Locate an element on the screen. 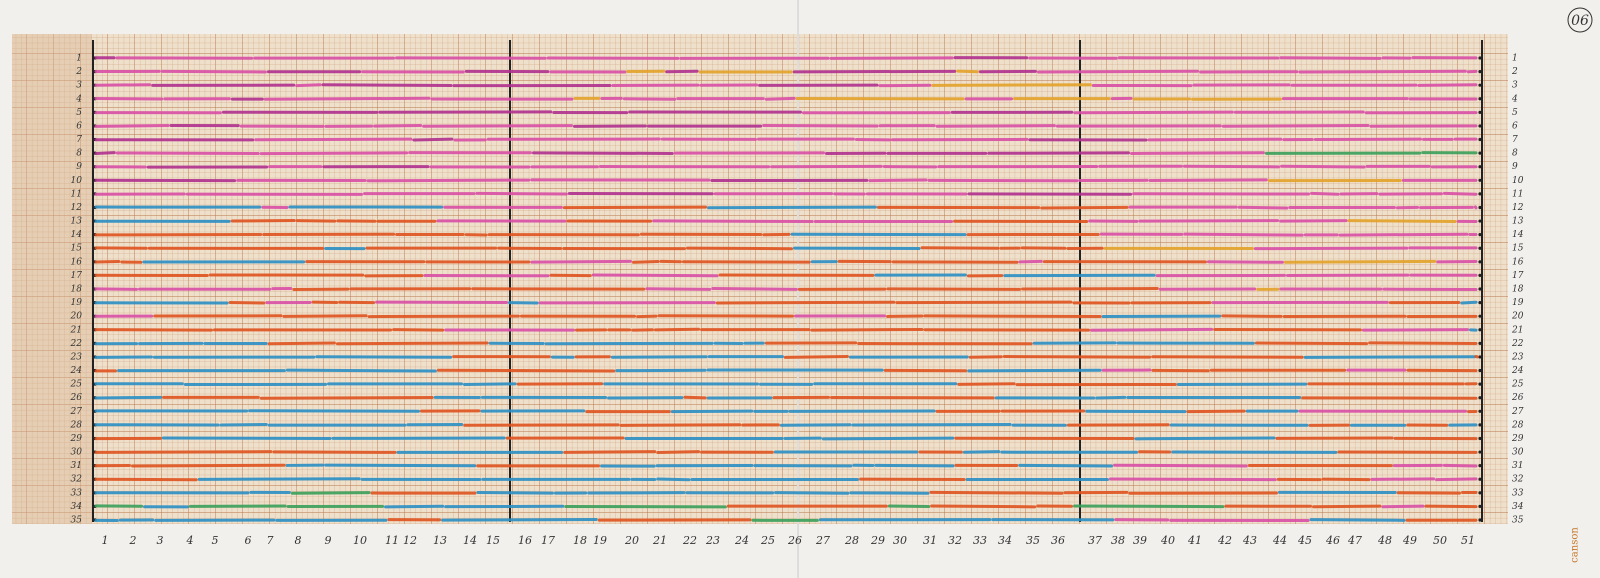 The width and height of the screenshot is (1600, 578). column-label: 26 is located at coordinates (794, 540).